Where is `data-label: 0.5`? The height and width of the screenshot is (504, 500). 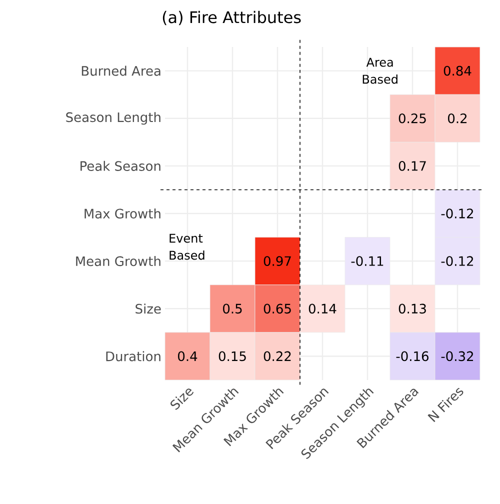 data-label: 0.5 is located at coordinates (232, 309).